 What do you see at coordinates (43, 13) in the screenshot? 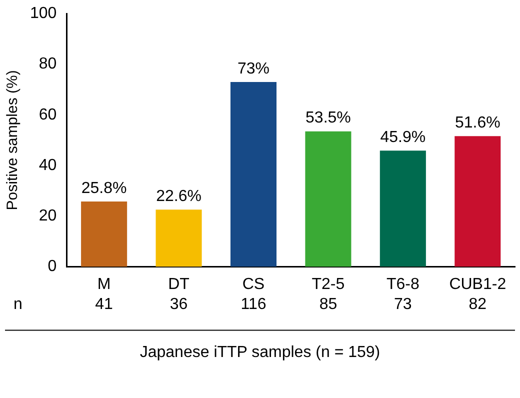
I see `y-tick-label: 100` at bounding box center [43, 13].